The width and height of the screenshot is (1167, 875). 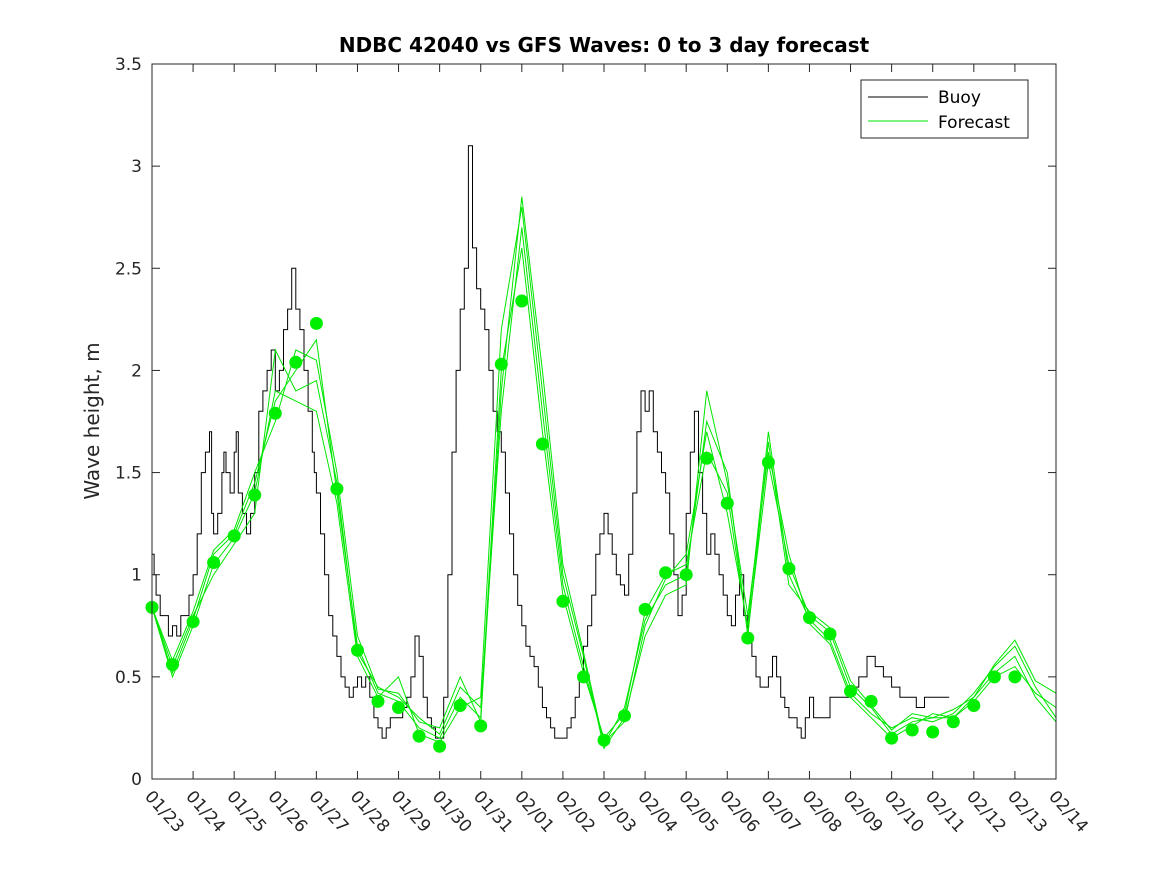 I want to click on legend-buoy-label: Buoy, so click(x=959, y=98).